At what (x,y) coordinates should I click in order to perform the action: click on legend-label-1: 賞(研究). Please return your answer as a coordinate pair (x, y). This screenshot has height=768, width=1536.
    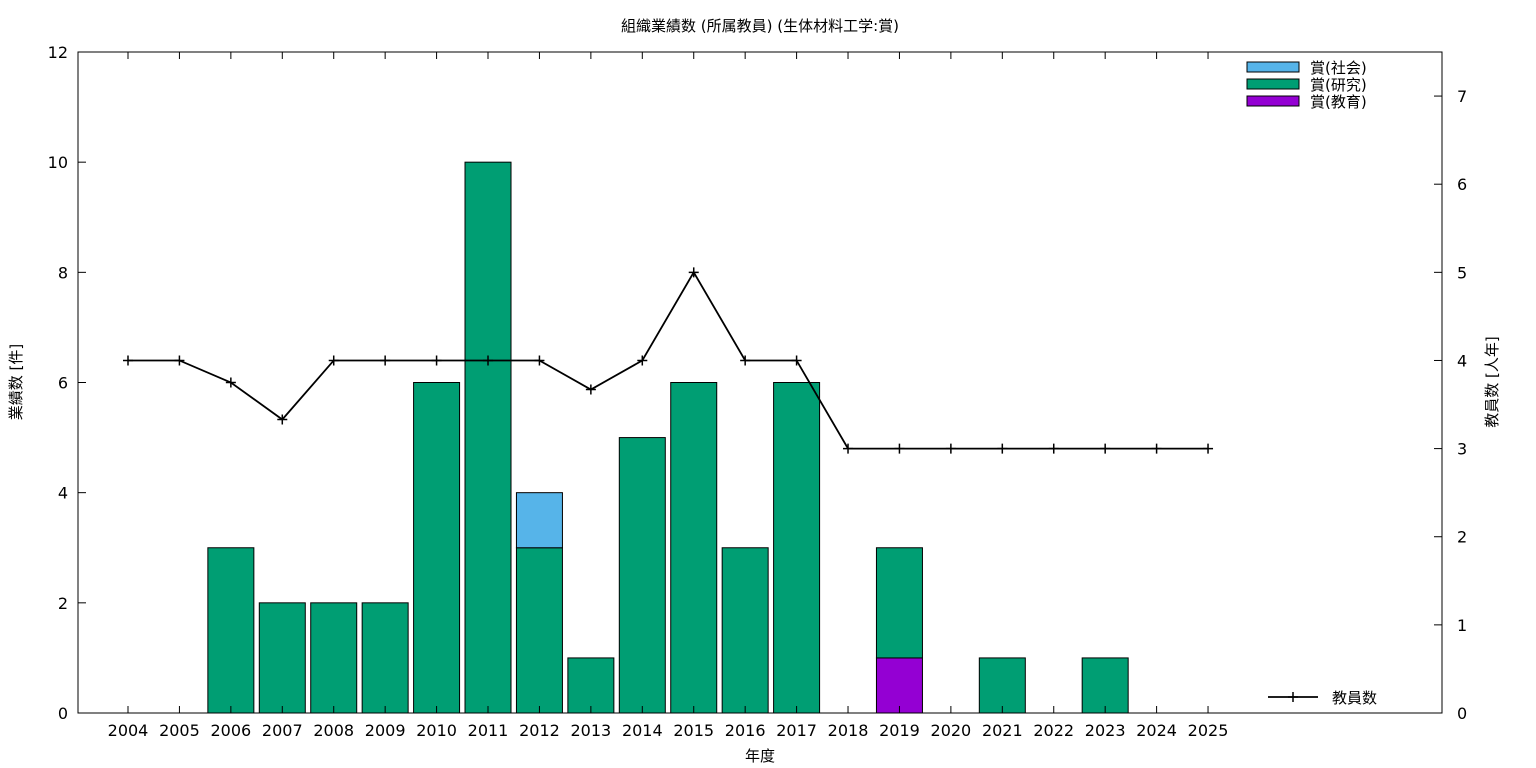
    Looking at the image, I should click on (1338, 85).